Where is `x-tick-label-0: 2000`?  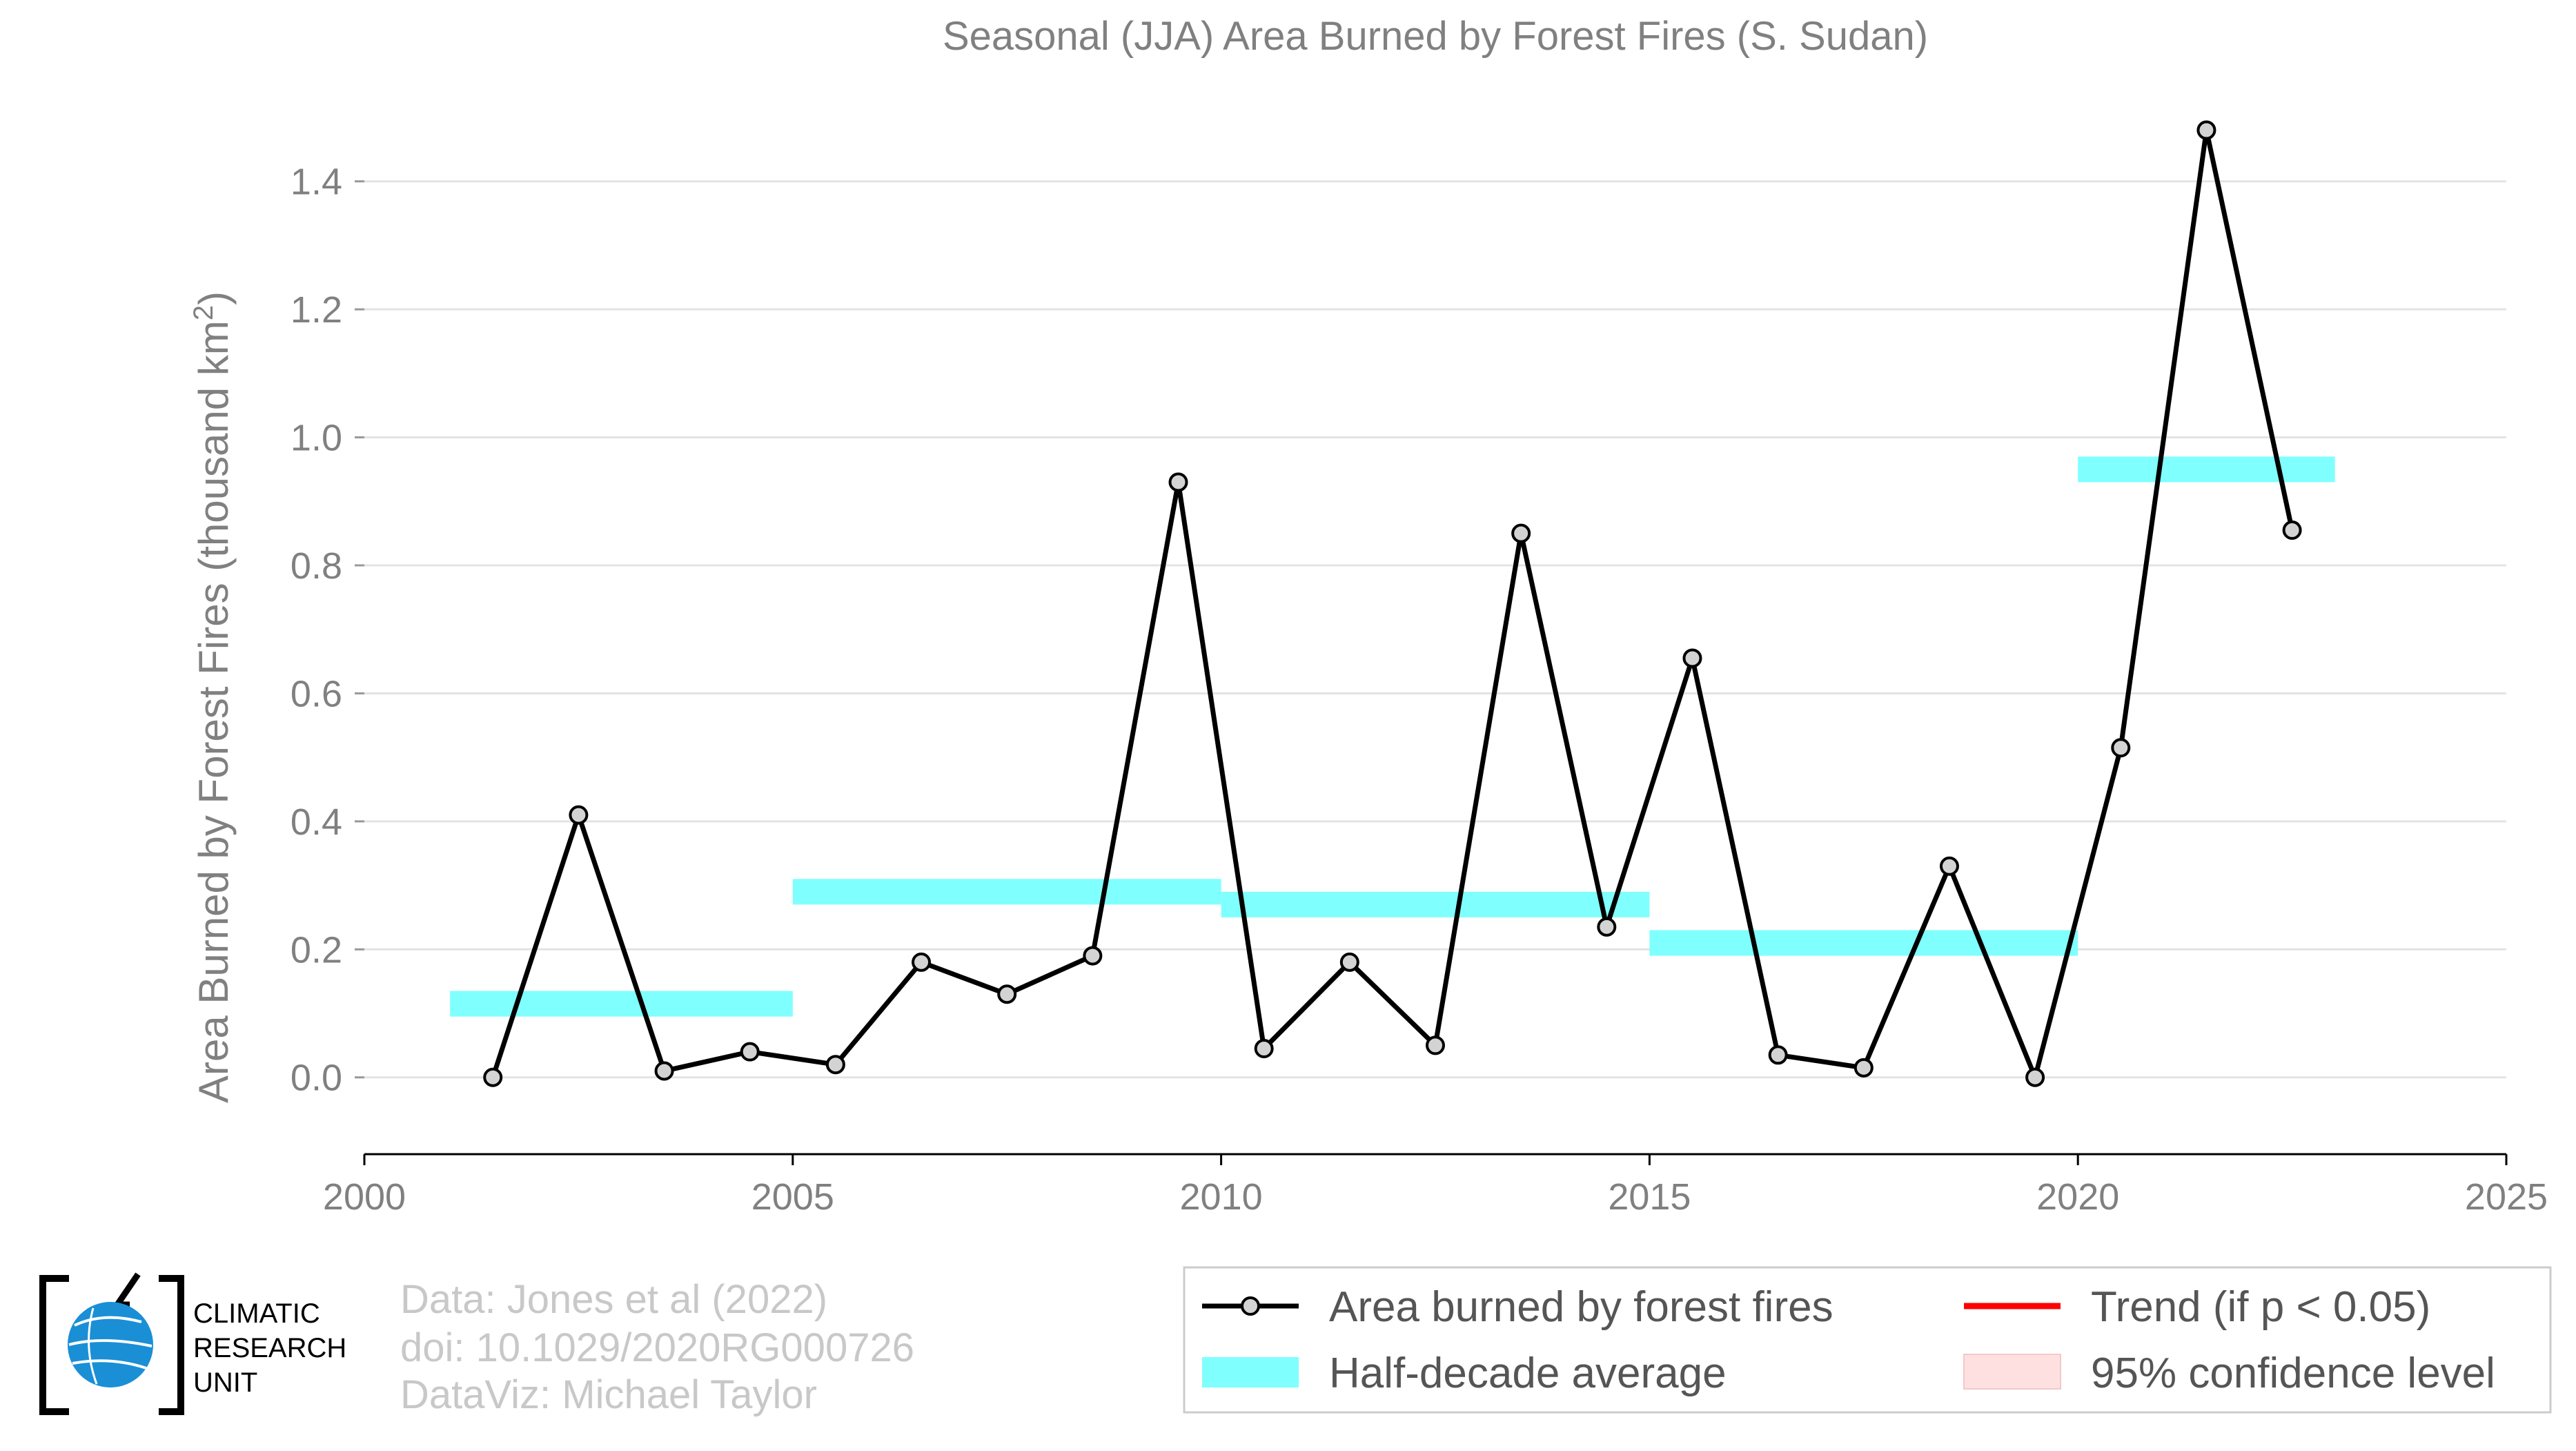 x-tick-label-0: 2000 is located at coordinates (364, 1197).